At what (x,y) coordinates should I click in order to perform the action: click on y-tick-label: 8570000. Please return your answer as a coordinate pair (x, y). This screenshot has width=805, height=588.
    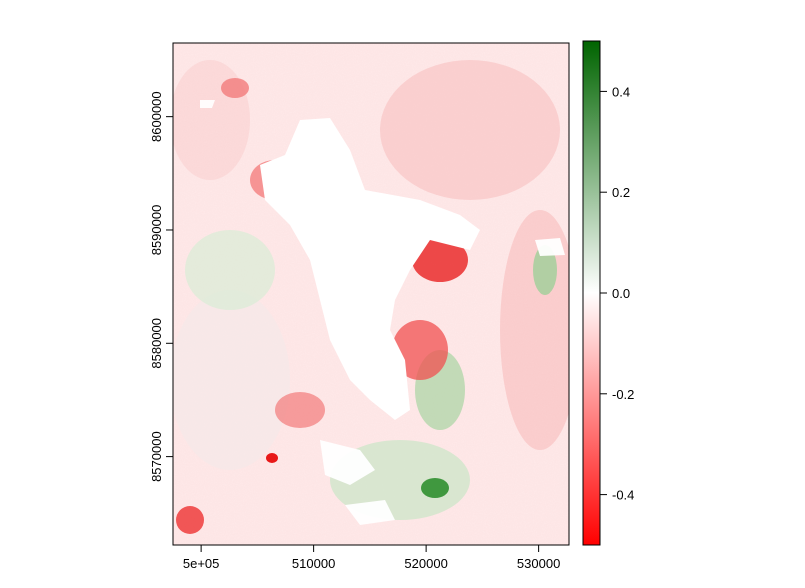
    Looking at the image, I should click on (156, 456).